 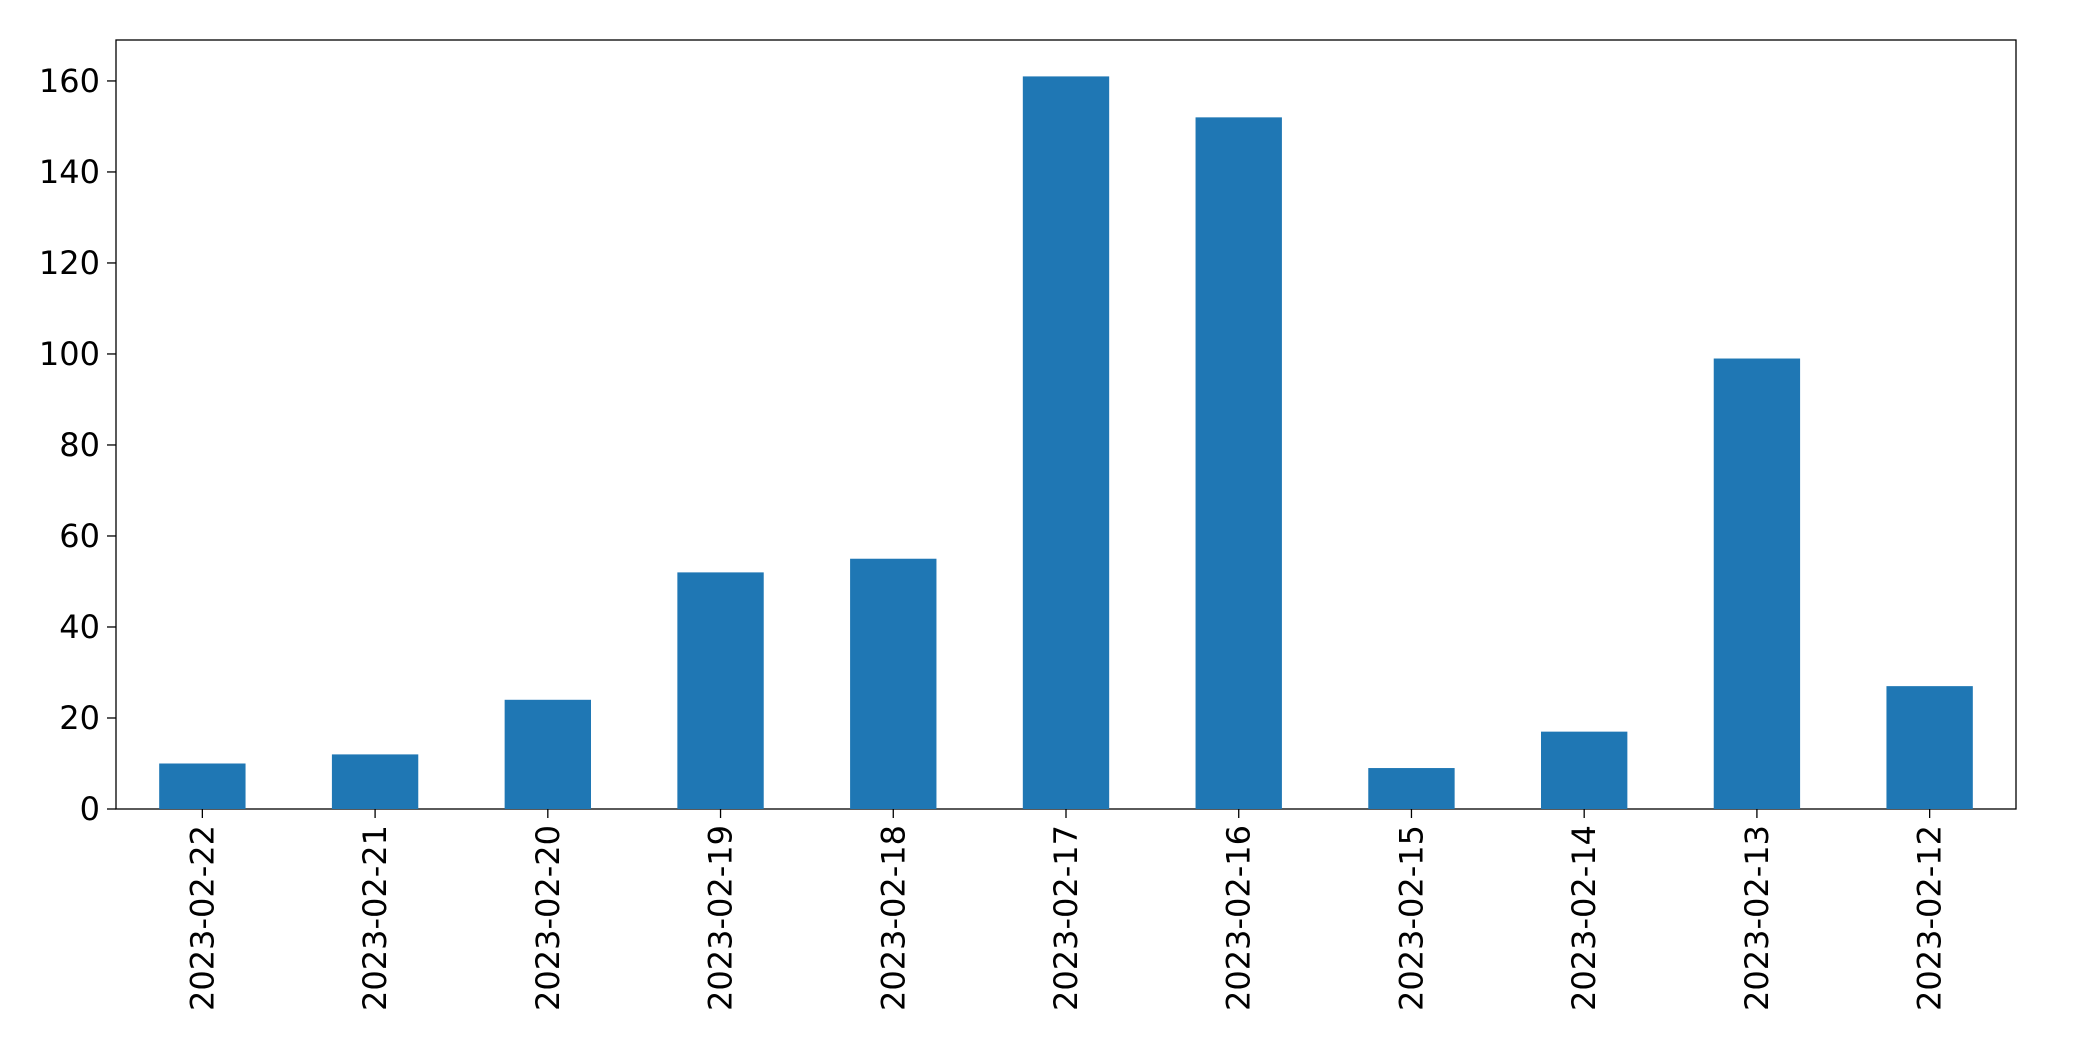 What do you see at coordinates (79, 445) in the screenshot?
I see `y-tick-label: 80` at bounding box center [79, 445].